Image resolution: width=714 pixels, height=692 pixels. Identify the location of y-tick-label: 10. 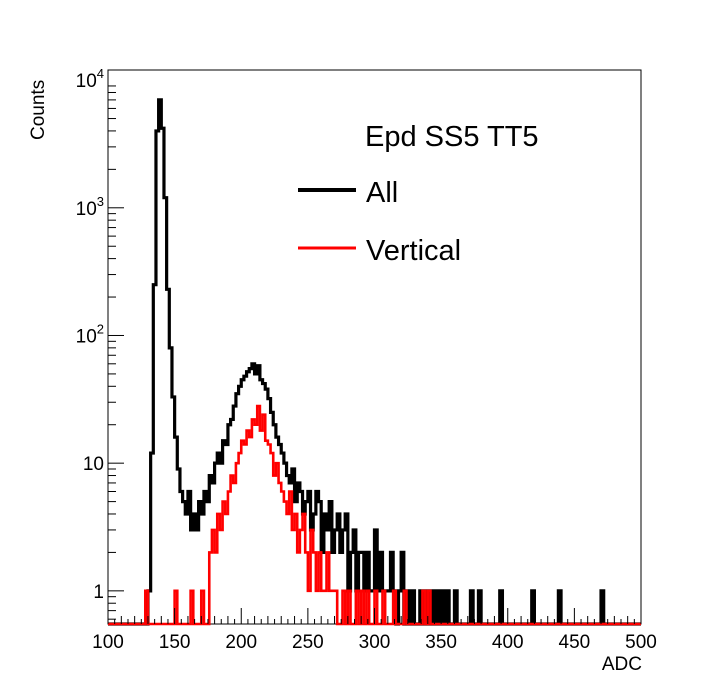
(93, 464).